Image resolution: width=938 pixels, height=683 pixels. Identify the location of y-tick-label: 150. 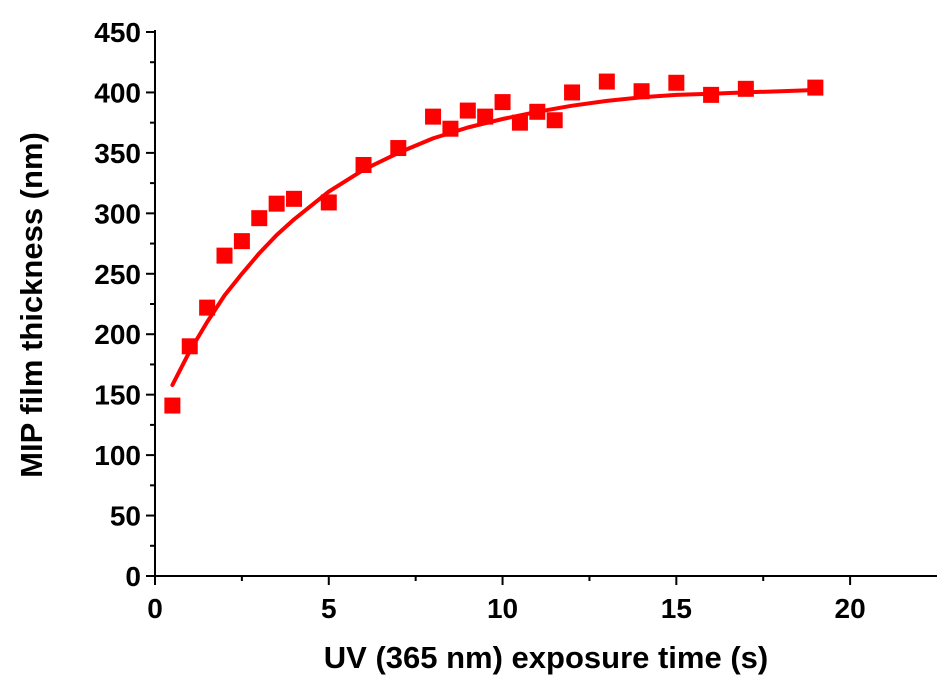
(117, 395).